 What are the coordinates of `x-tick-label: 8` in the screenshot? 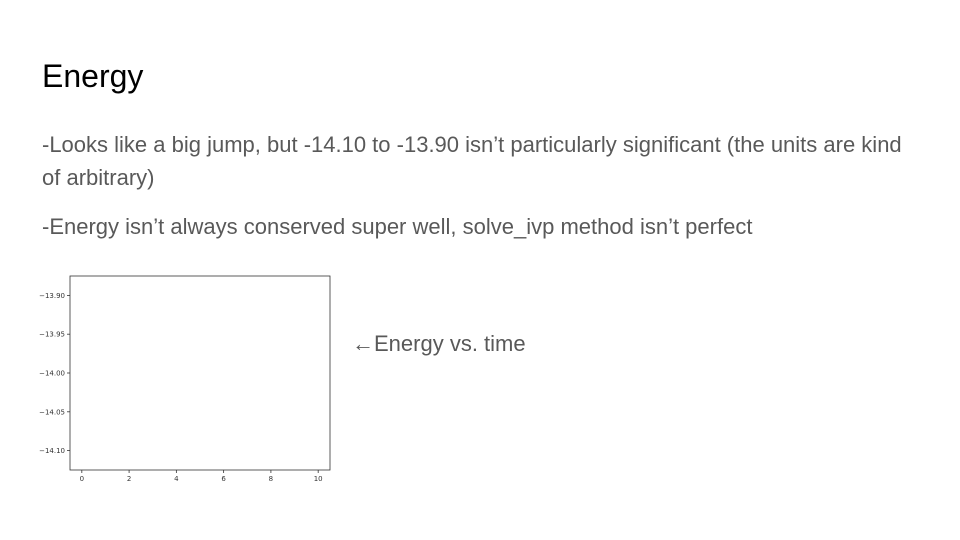 It's located at (271, 479).